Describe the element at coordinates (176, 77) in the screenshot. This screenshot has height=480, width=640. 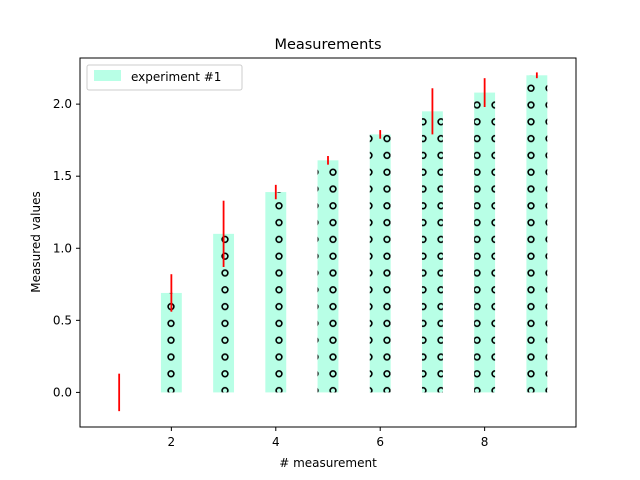
I see `legend-label: experiment #1` at that location.